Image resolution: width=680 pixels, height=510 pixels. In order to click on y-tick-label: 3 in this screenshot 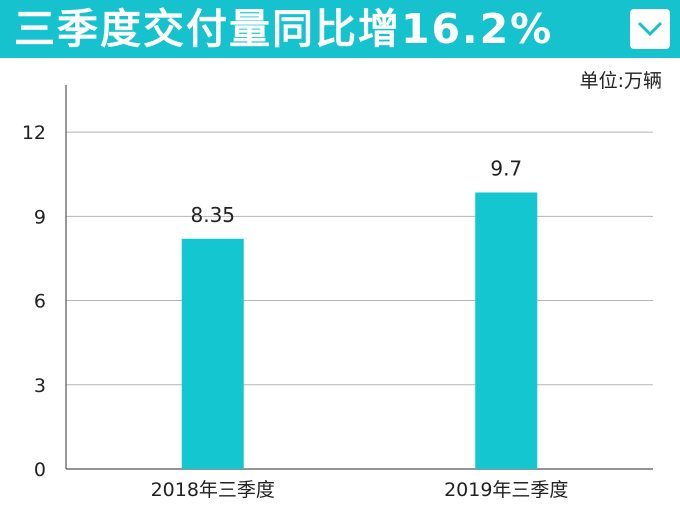, I will do `click(40, 386)`.